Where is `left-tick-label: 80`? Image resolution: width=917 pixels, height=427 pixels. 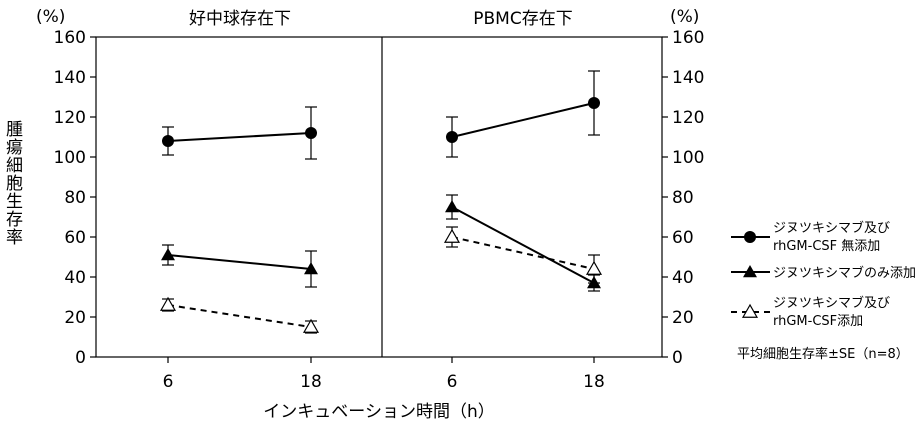 left-tick-label: 80 is located at coordinates (75, 198).